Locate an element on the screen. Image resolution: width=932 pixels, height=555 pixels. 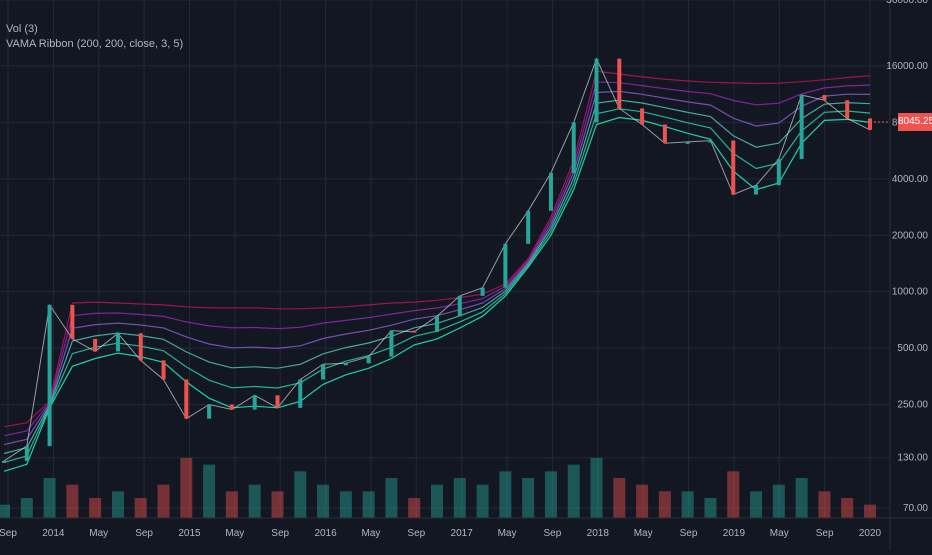
last-price-tag: 8045.25 is located at coordinates (915, 121).